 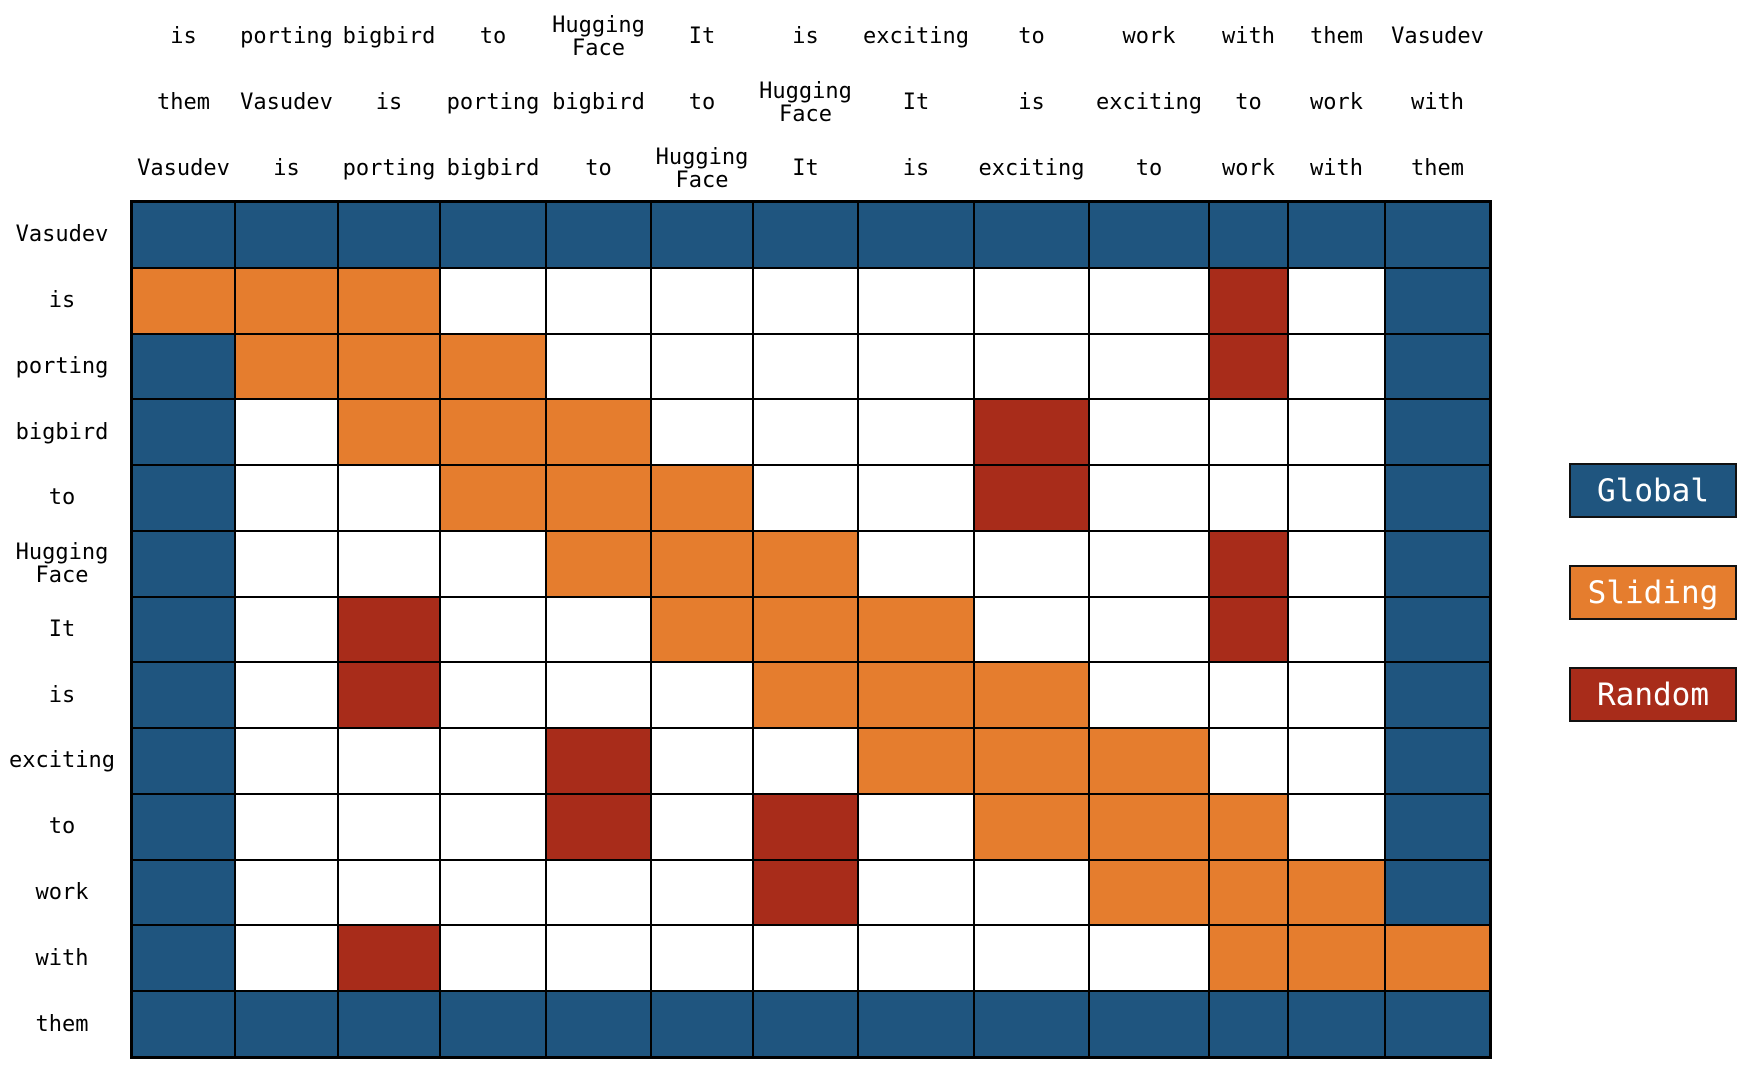 I want to click on legend-global-label: Global, so click(x=1653, y=490).